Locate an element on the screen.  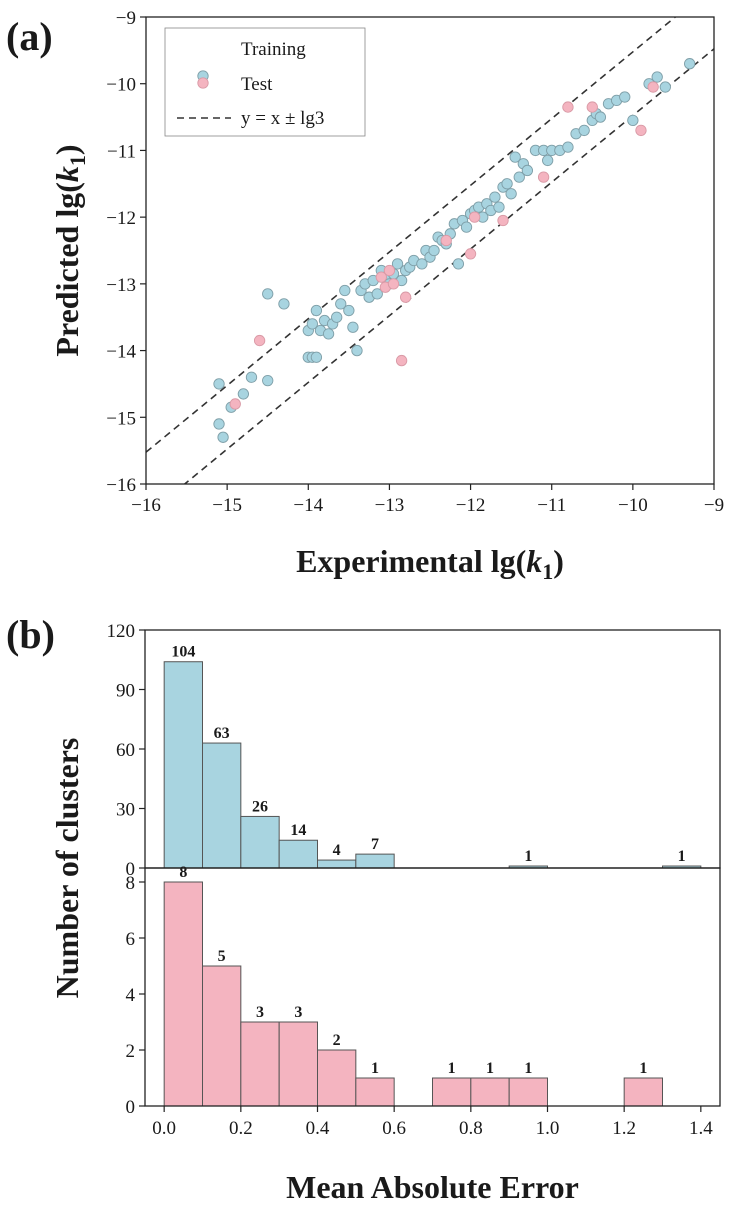
y-tick-label: 90 is located at coordinates (125, 691).